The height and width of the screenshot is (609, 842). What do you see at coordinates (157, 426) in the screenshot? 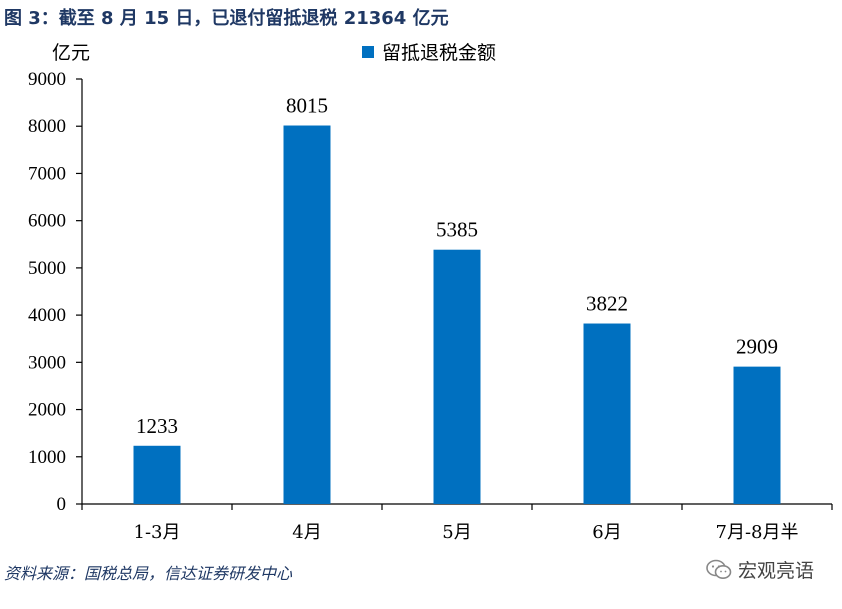
I see `data-label: 1233` at bounding box center [157, 426].